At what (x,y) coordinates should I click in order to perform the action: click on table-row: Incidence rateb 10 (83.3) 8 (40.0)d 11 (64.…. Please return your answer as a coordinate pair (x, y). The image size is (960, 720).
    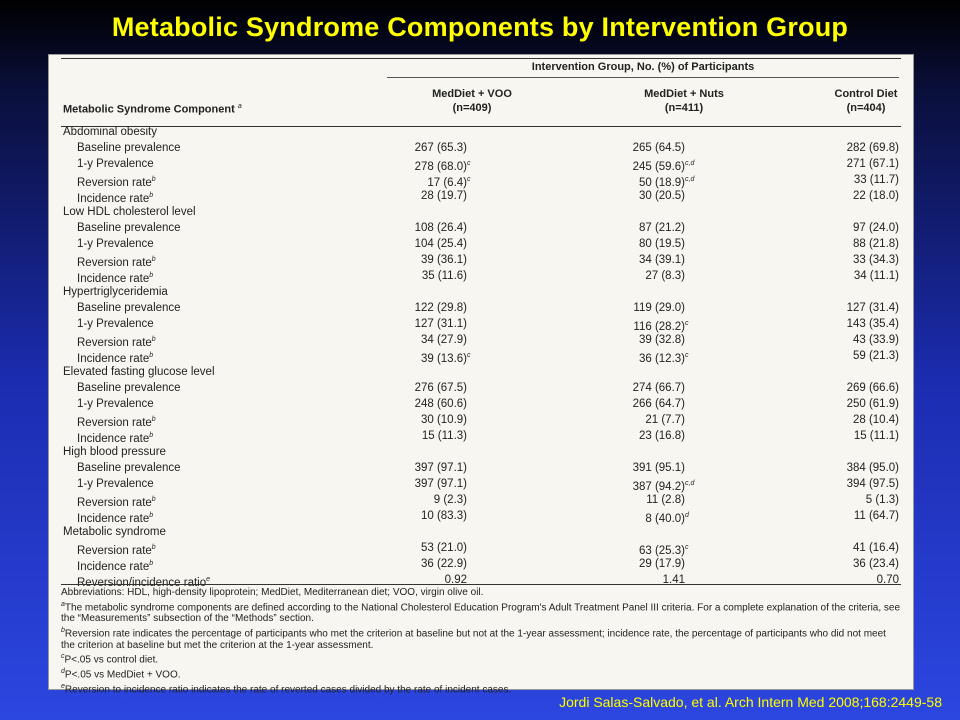
    Looking at the image, I should click on (481, 516).